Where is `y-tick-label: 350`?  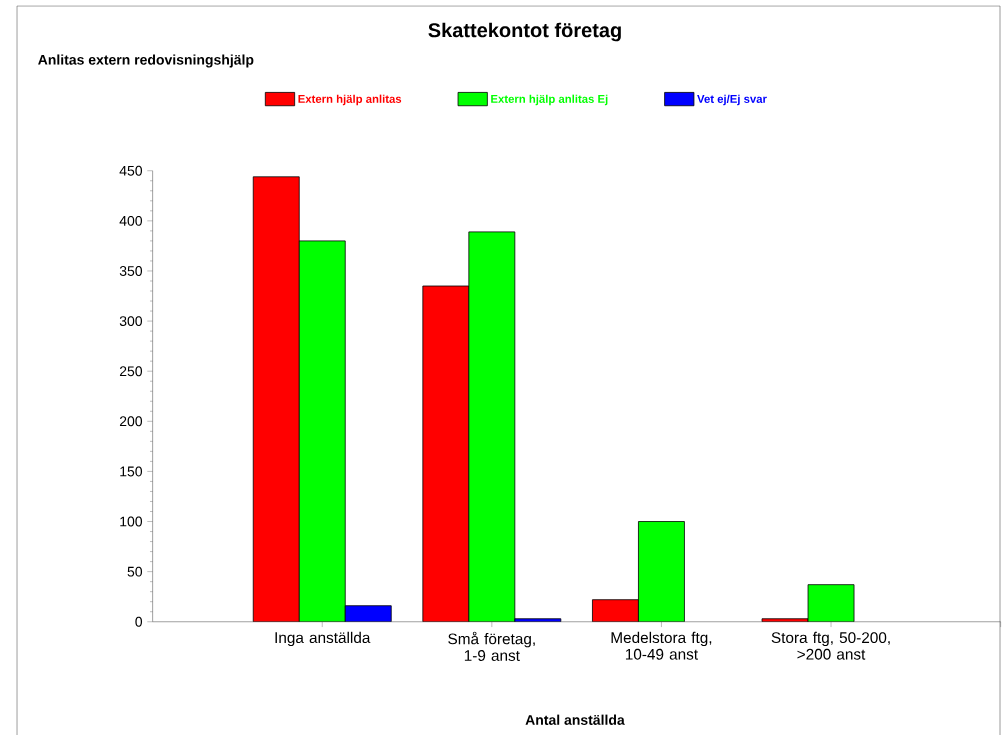
y-tick-label: 350 is located at coordinates (131, 271).